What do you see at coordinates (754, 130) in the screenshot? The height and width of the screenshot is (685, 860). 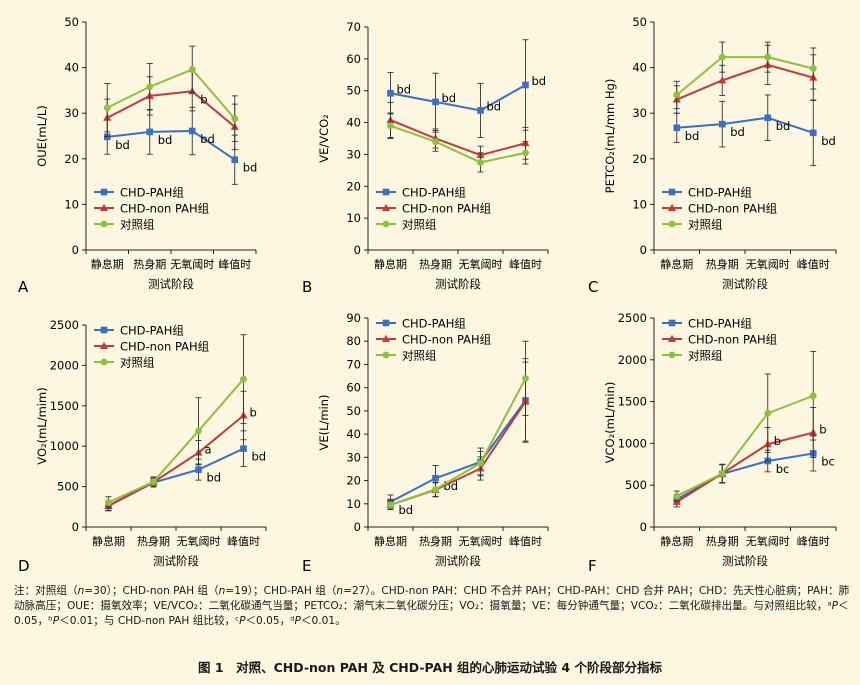 I see `series-0: bd bd bd bd` at bounding box center [754, 130].